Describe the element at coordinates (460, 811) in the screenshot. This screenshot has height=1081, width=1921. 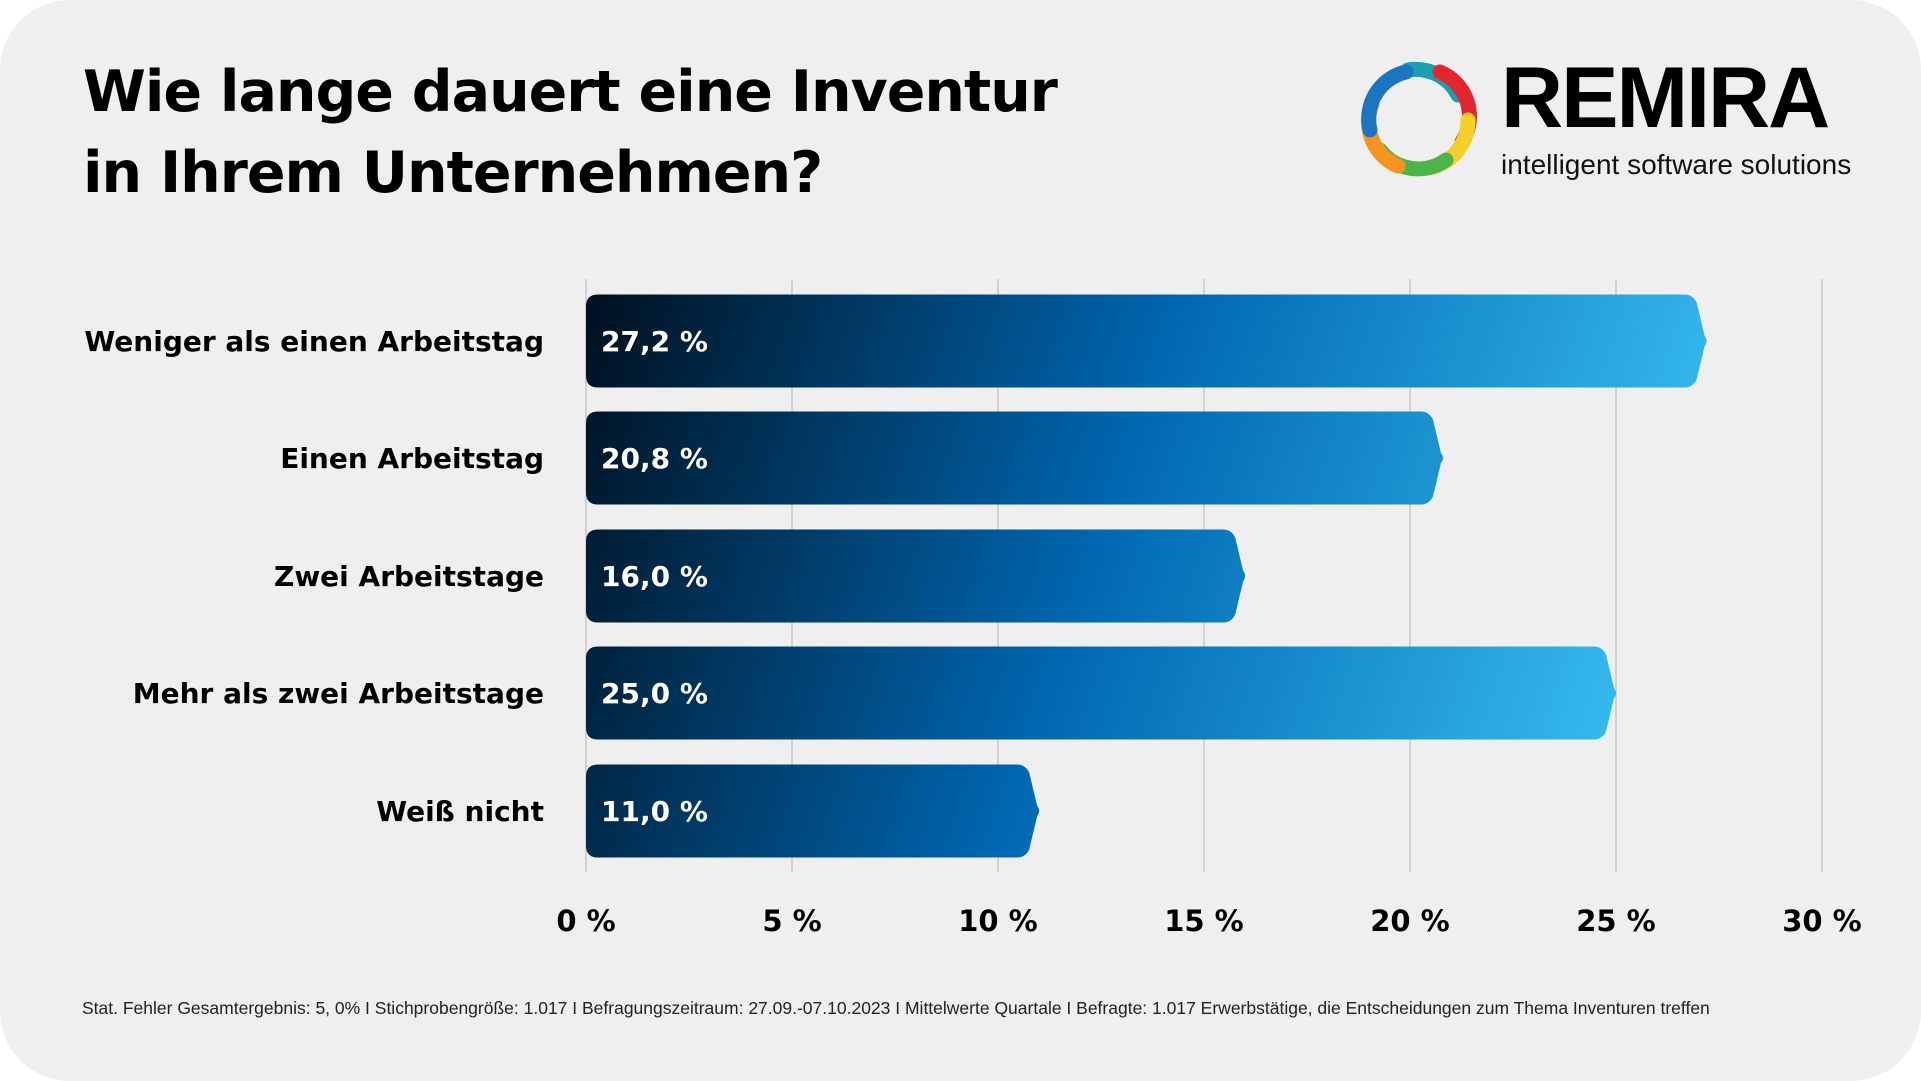
I see `category-label: Weiß nicht` at that location.